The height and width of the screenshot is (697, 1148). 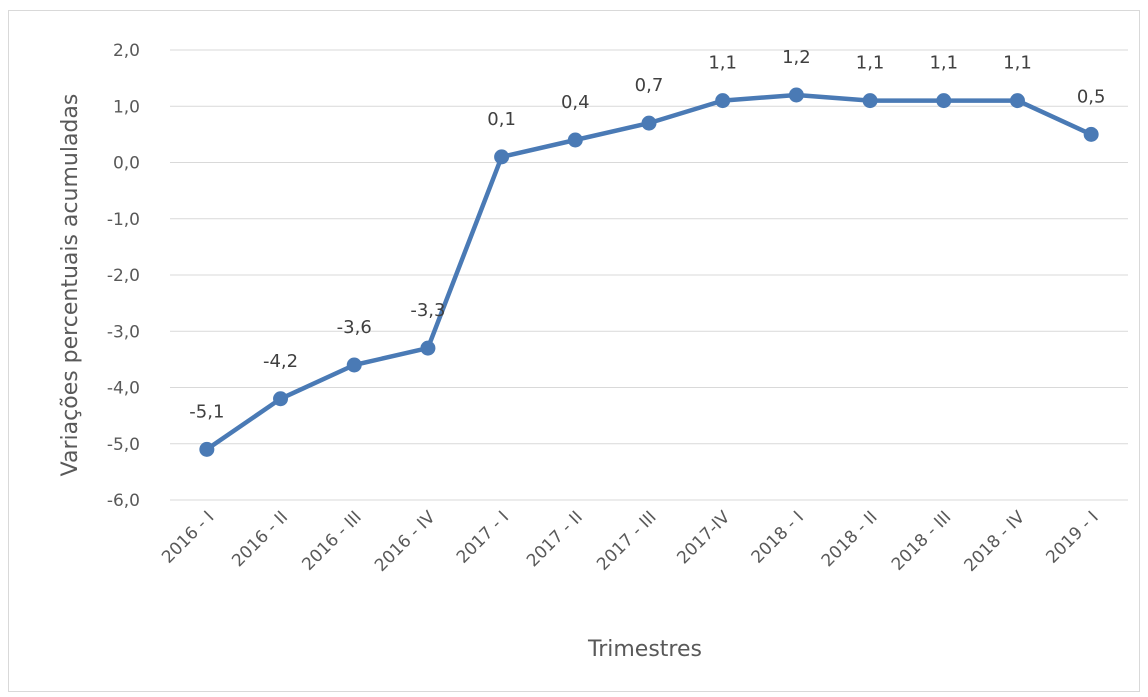 What do you see at coordinates (703, 537) in the screenshot?
I see `x-tick-label: 2017-IV` at bounding box center [703, 537].